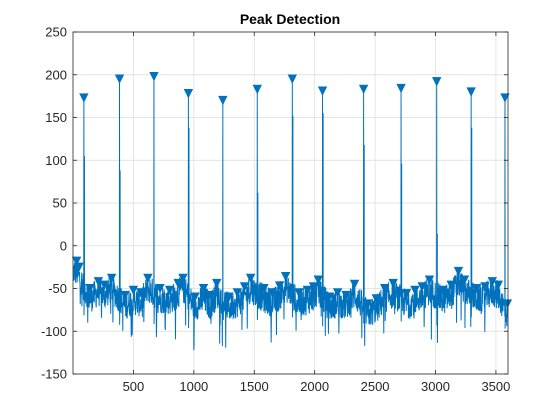 The height and width of the screenshot is (420, 560). I want to click on x-tick-label: 3500, so click(495, 386).